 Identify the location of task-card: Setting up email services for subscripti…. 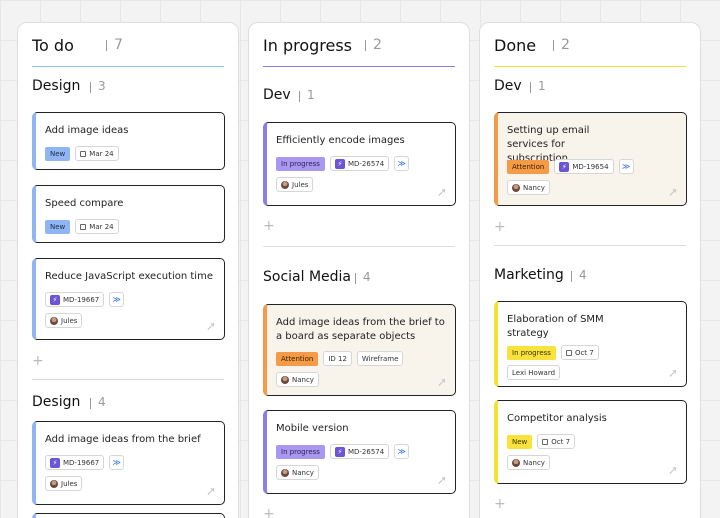
(590, 159).